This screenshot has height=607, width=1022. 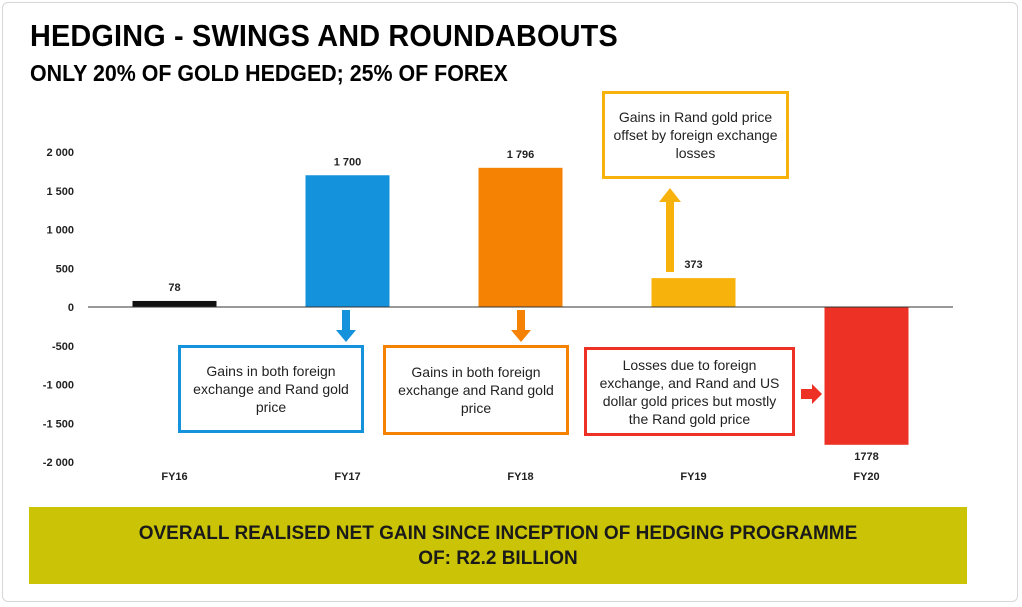 What do you see at coordinates (174, 288) in the screenshot?
I see `data-label-fy16: 78` at bounding box center [174, 288].